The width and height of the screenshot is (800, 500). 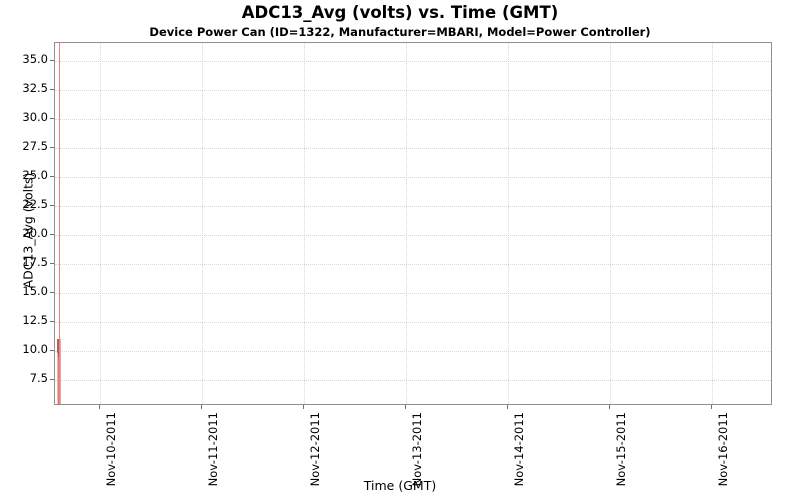 What do you see at coordinates (35, 58) in the screenshot?
I see `y-axis-tick-label: 35.0` at bounding box center [35, 58].